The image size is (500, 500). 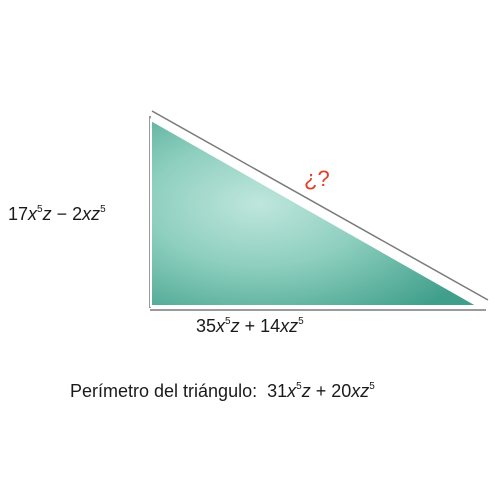 I want to click on perimeter-statement: Perímetro del triángulo: 31x5z + 20xz5, so click(x=222, y=391).